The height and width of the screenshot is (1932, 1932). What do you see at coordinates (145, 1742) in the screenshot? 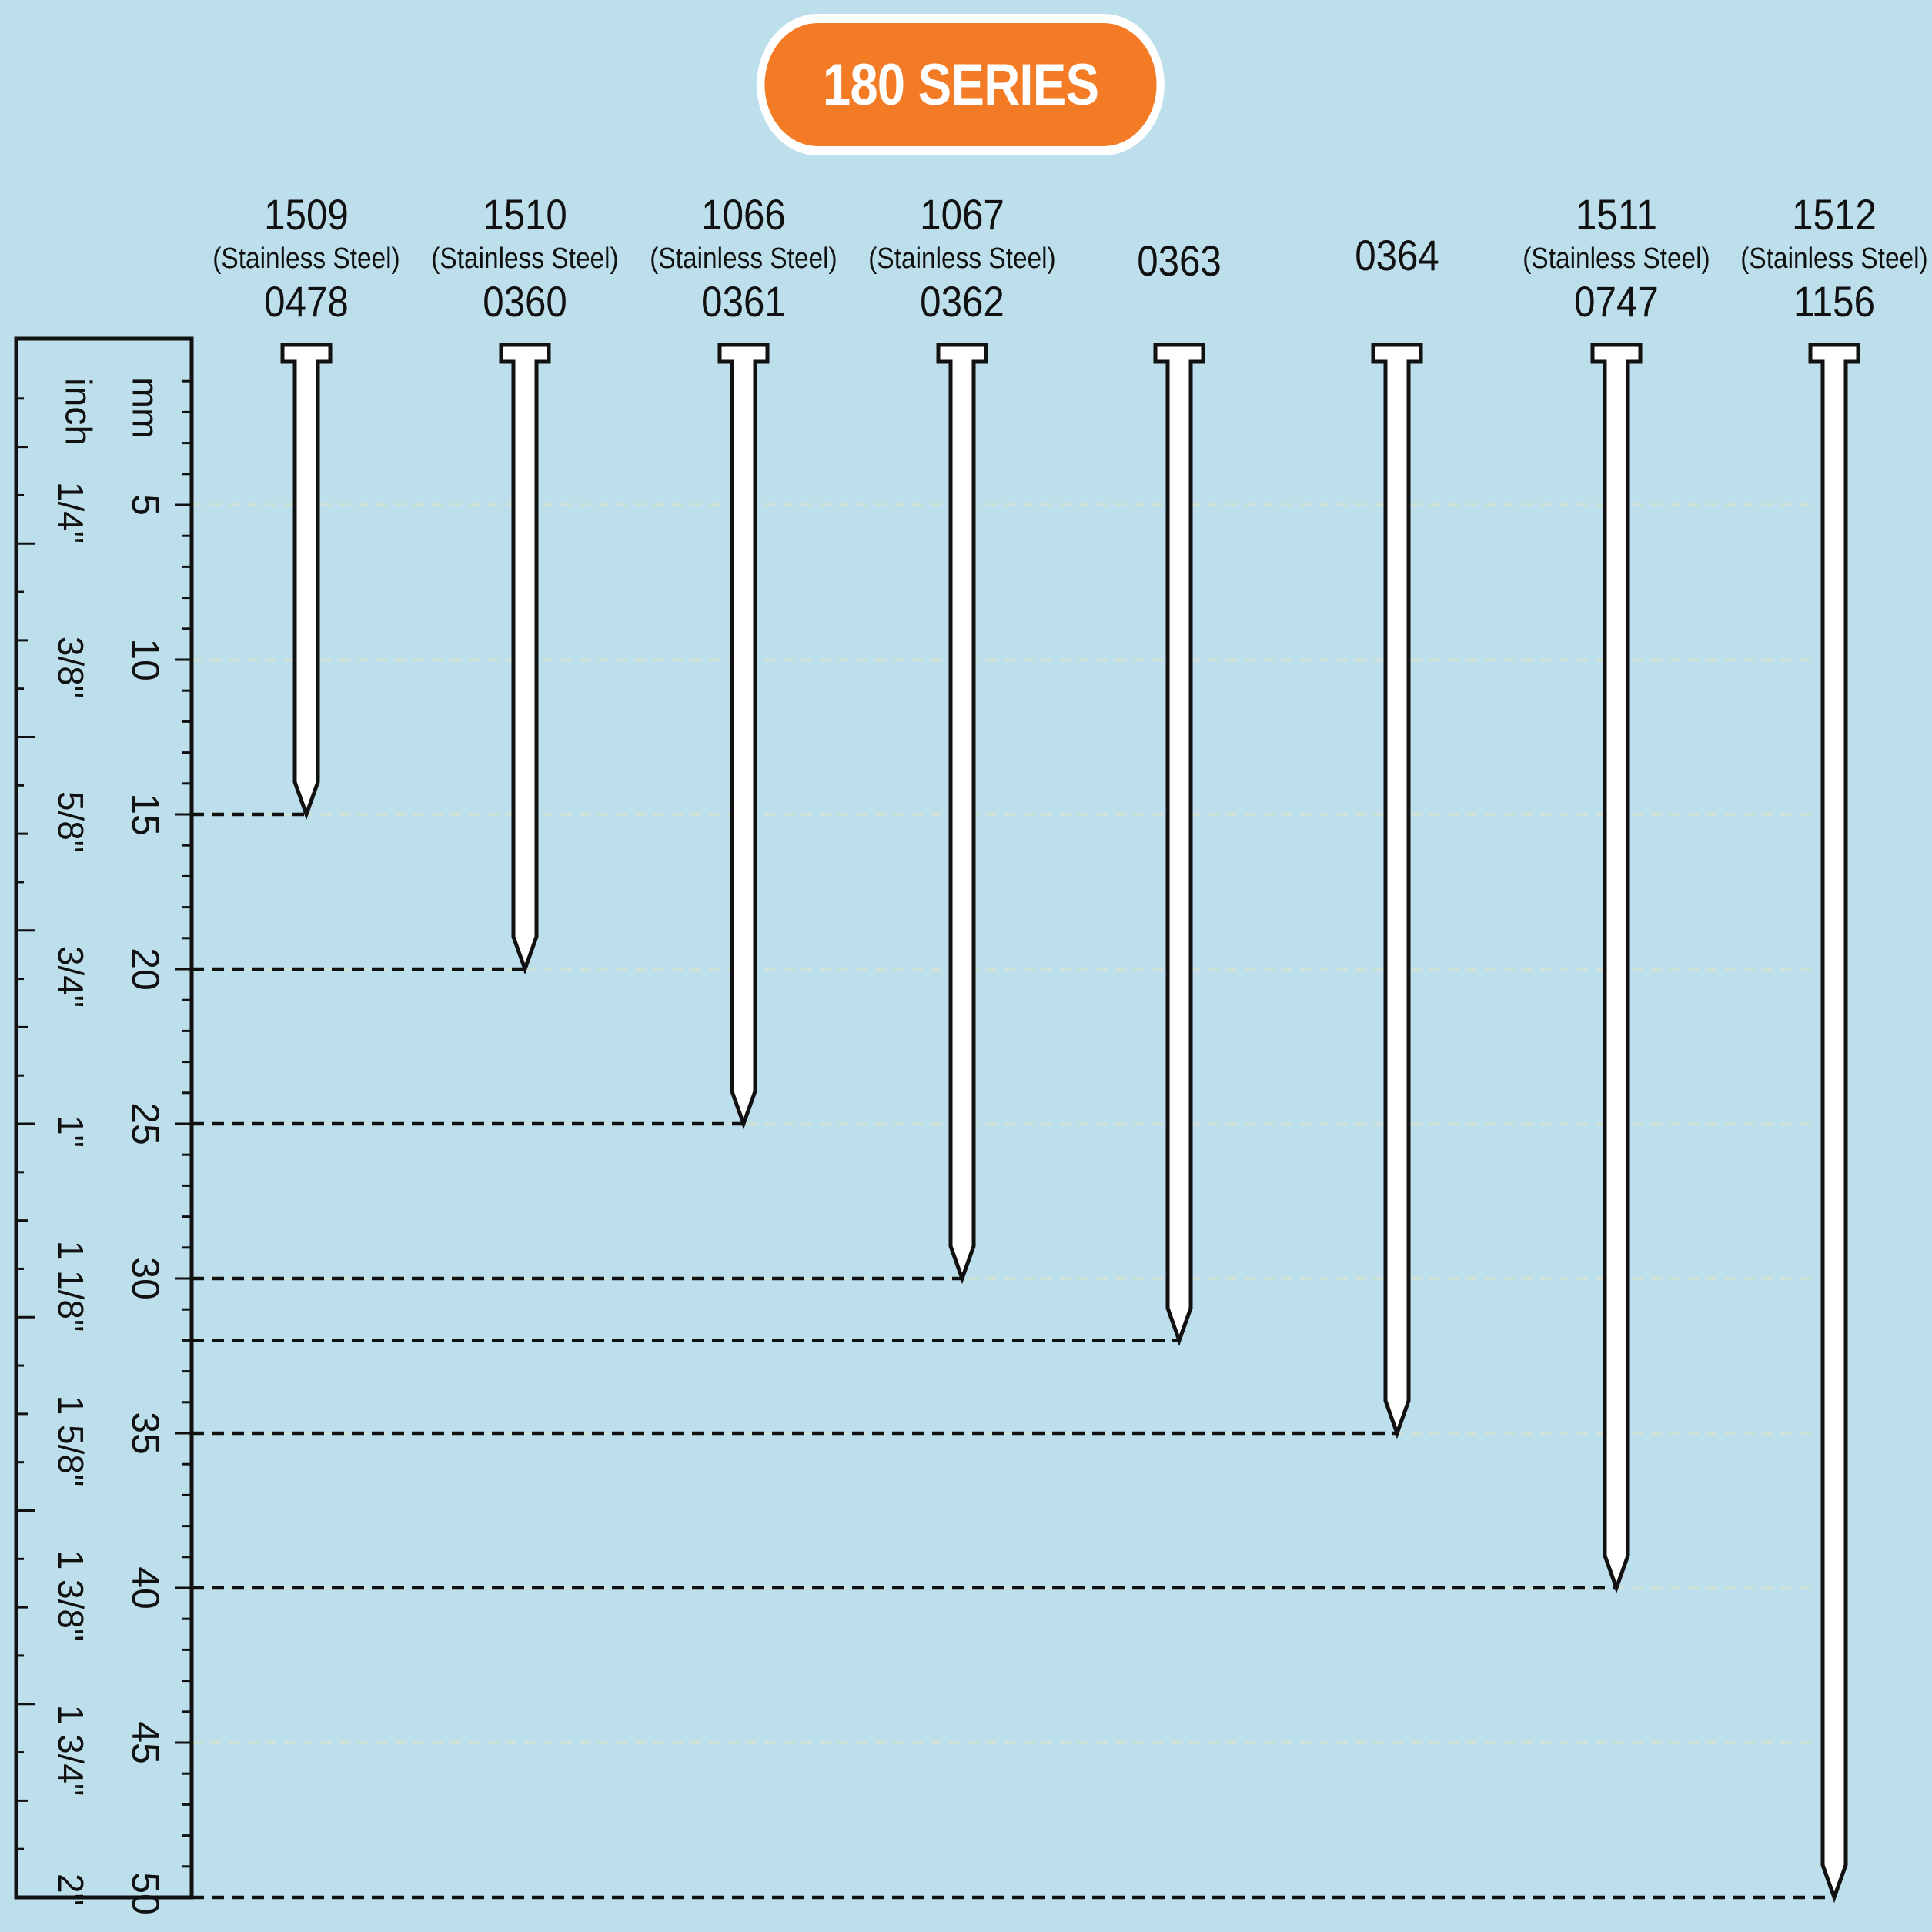
I see `mm-tick-label: 45` at bounding box center [145, 1742].